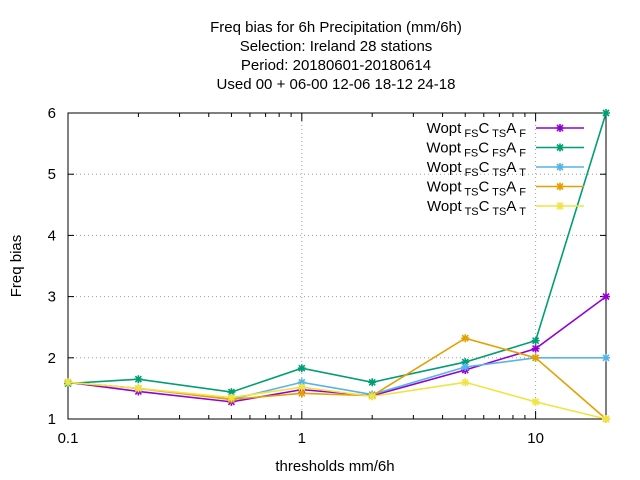 The width and height of the screenshot is (640, 480). Describe the element at coordinates (302, 438) in the screenshot. I see `x-tick-label: 1` at that location.